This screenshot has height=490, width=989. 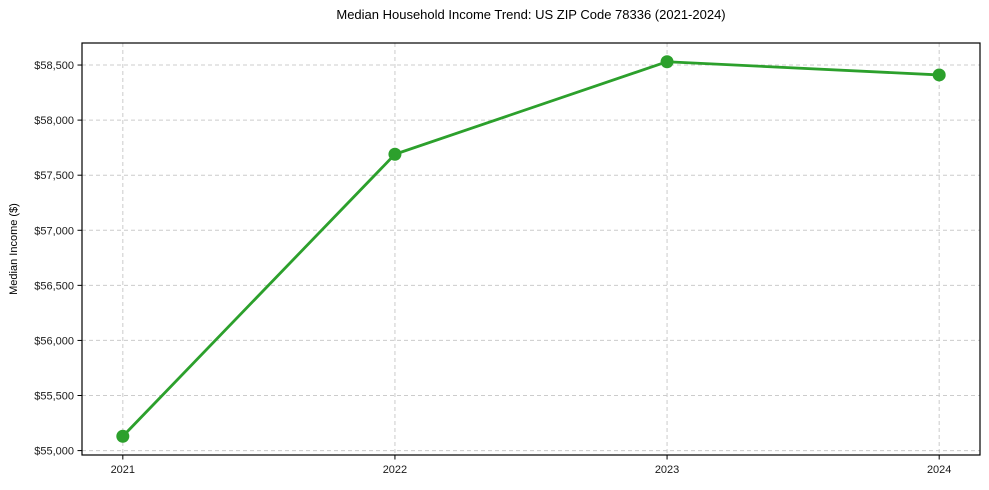 I want to click on y-tick-label: $55,500, so click(x=54, y=397).